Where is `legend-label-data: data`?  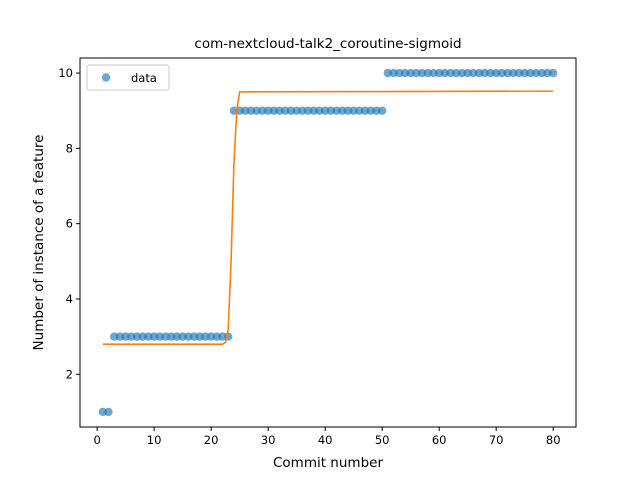 legend-label-data: data is located at coordinates (144, 78).